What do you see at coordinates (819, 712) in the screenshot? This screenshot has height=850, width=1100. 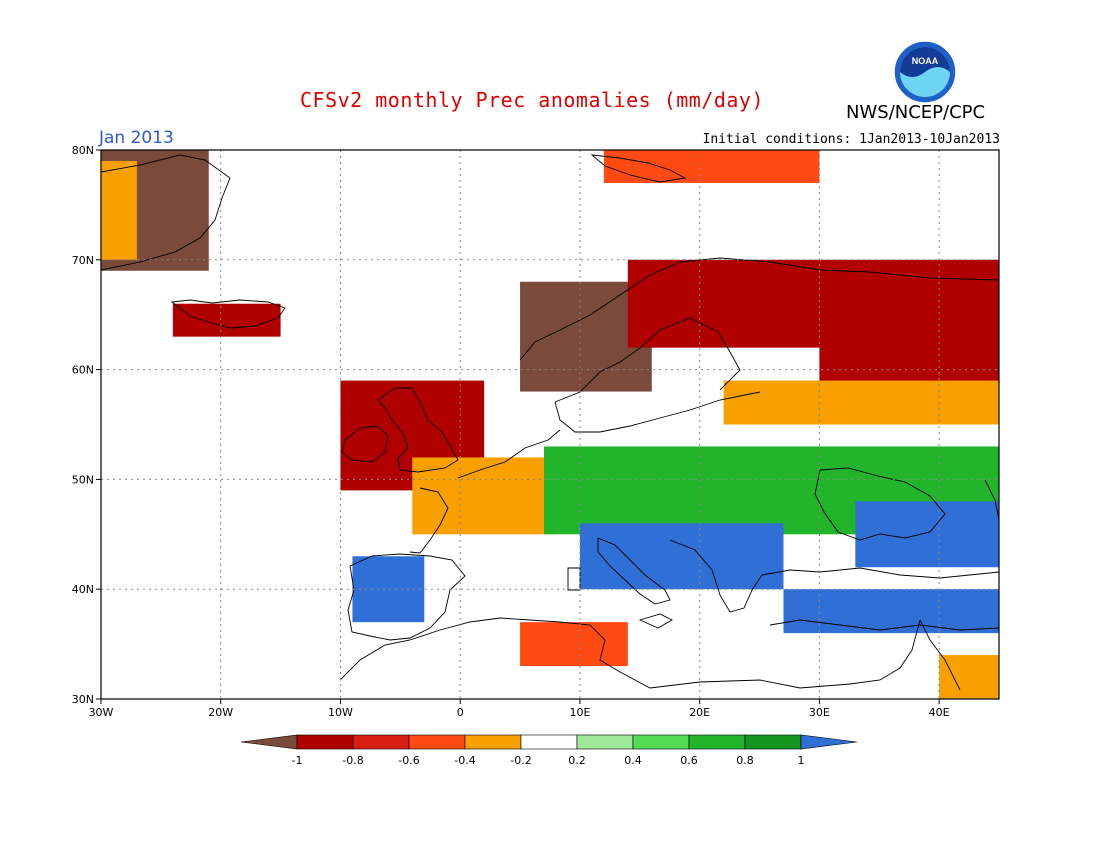 I see `lon-tick-label: 30E` at bounding box center [819, 712].